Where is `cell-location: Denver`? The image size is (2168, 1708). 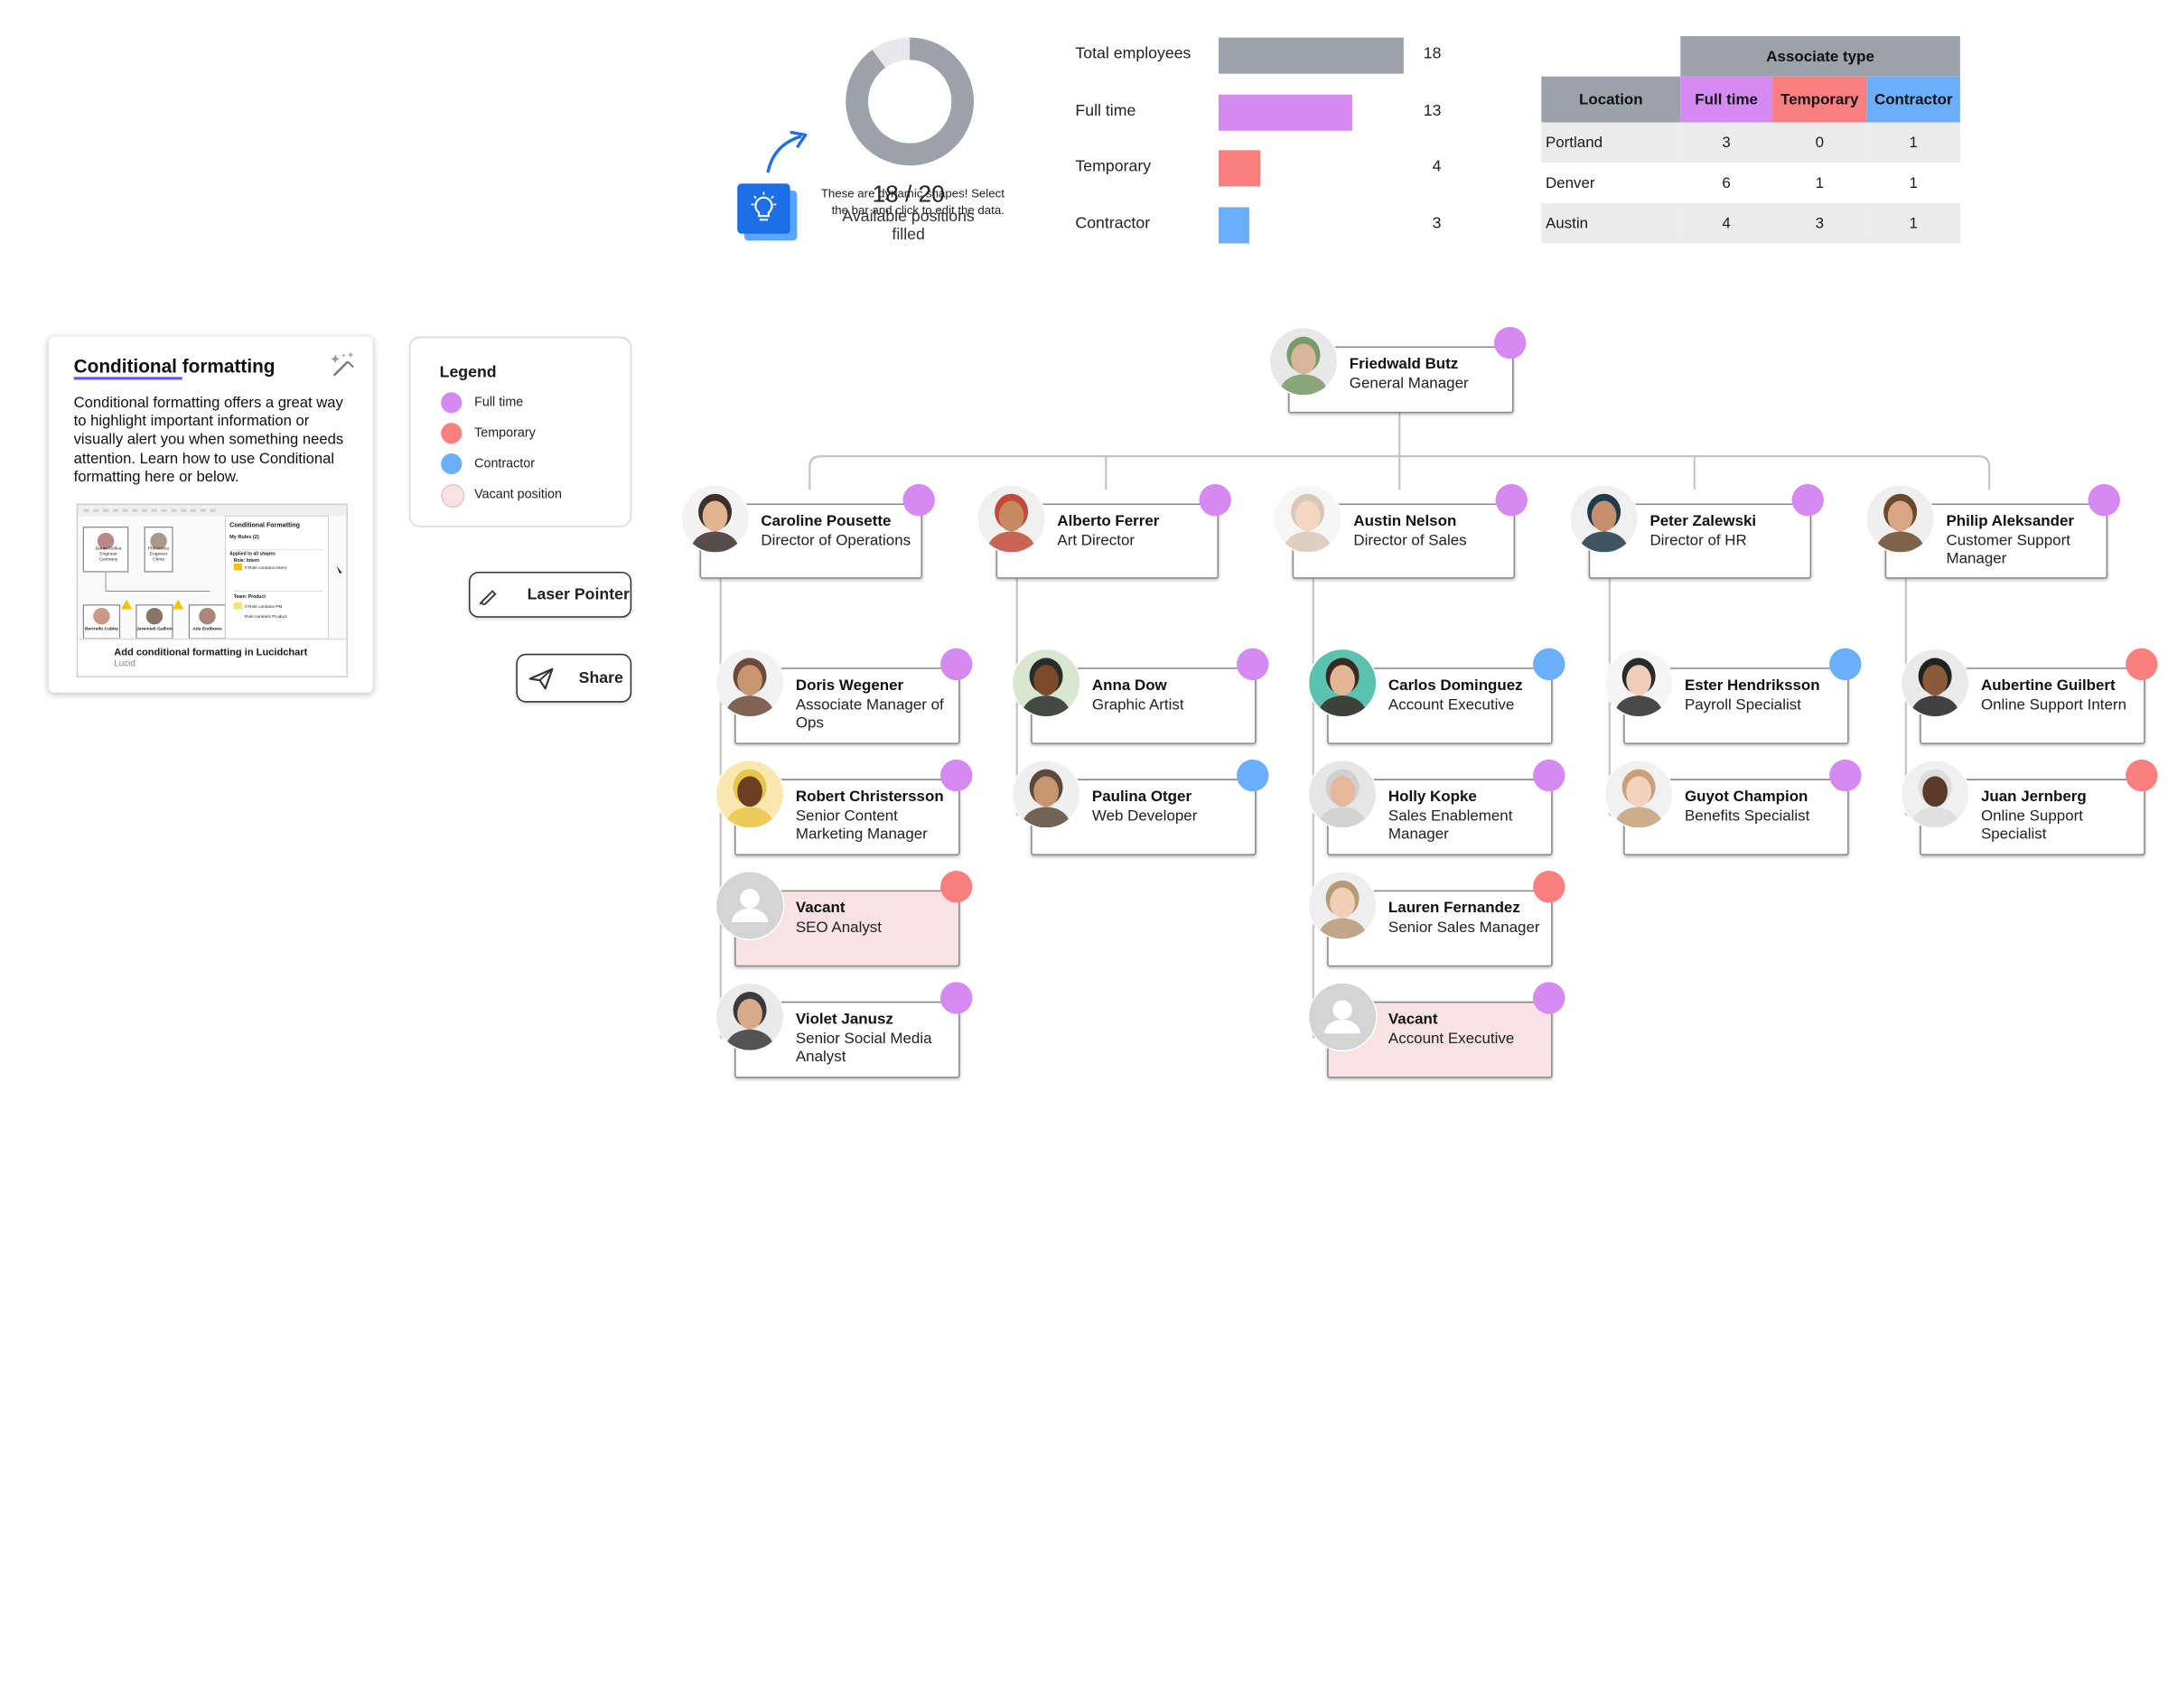
cell-location: Denver is located at coordinates (1570, 182).